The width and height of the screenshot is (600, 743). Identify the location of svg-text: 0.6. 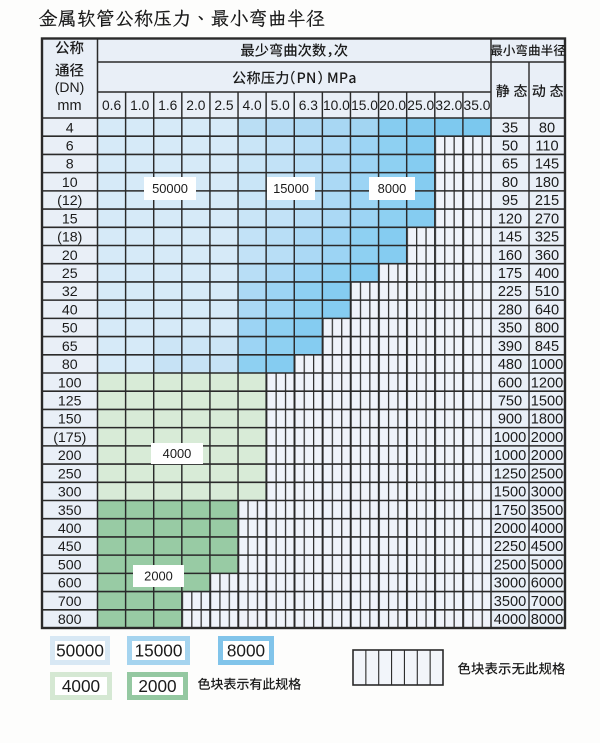
(112, 105).